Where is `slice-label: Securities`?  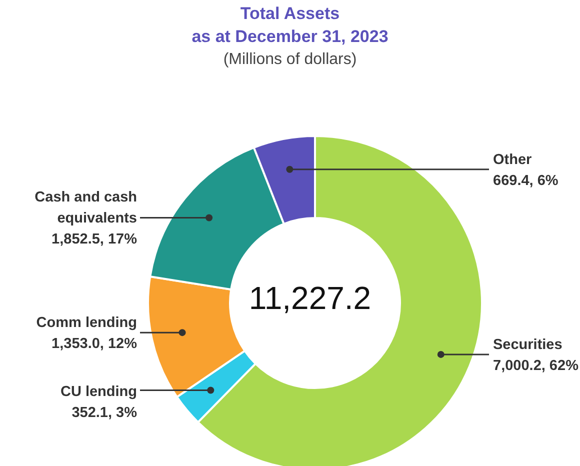
slice-label: Securities is located at coordinates (527, 344).